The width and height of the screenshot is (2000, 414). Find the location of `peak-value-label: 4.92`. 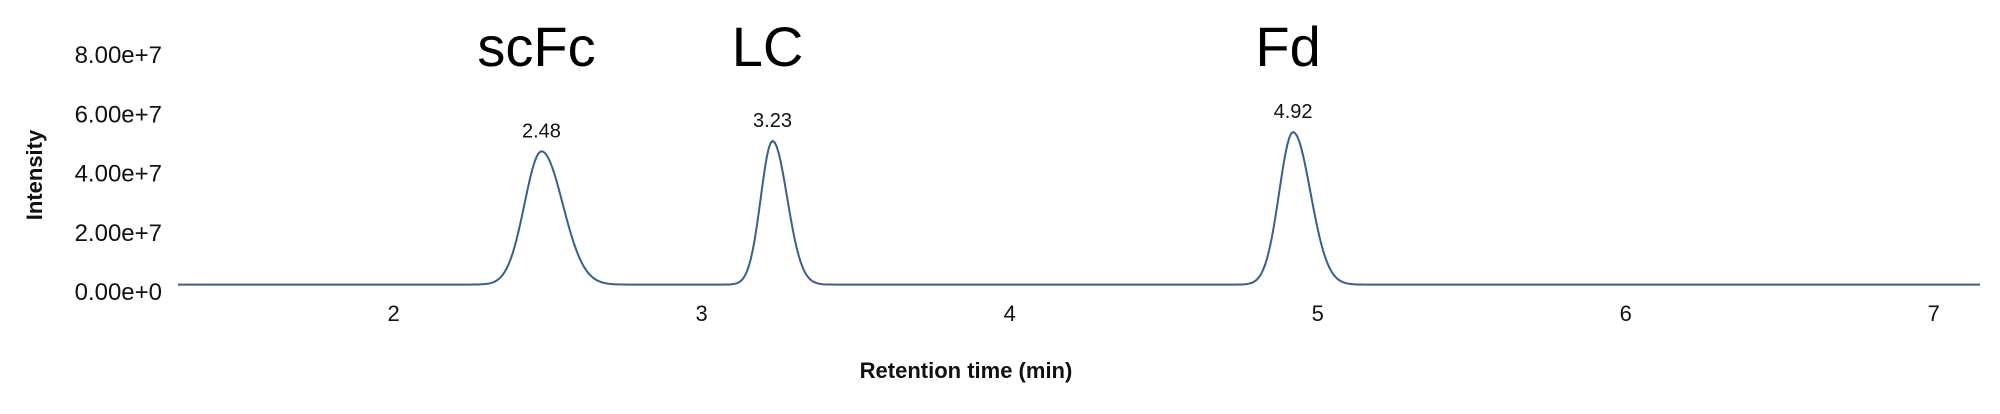

peak-value-label: 4.92 is located at coordinates (1293, 112).